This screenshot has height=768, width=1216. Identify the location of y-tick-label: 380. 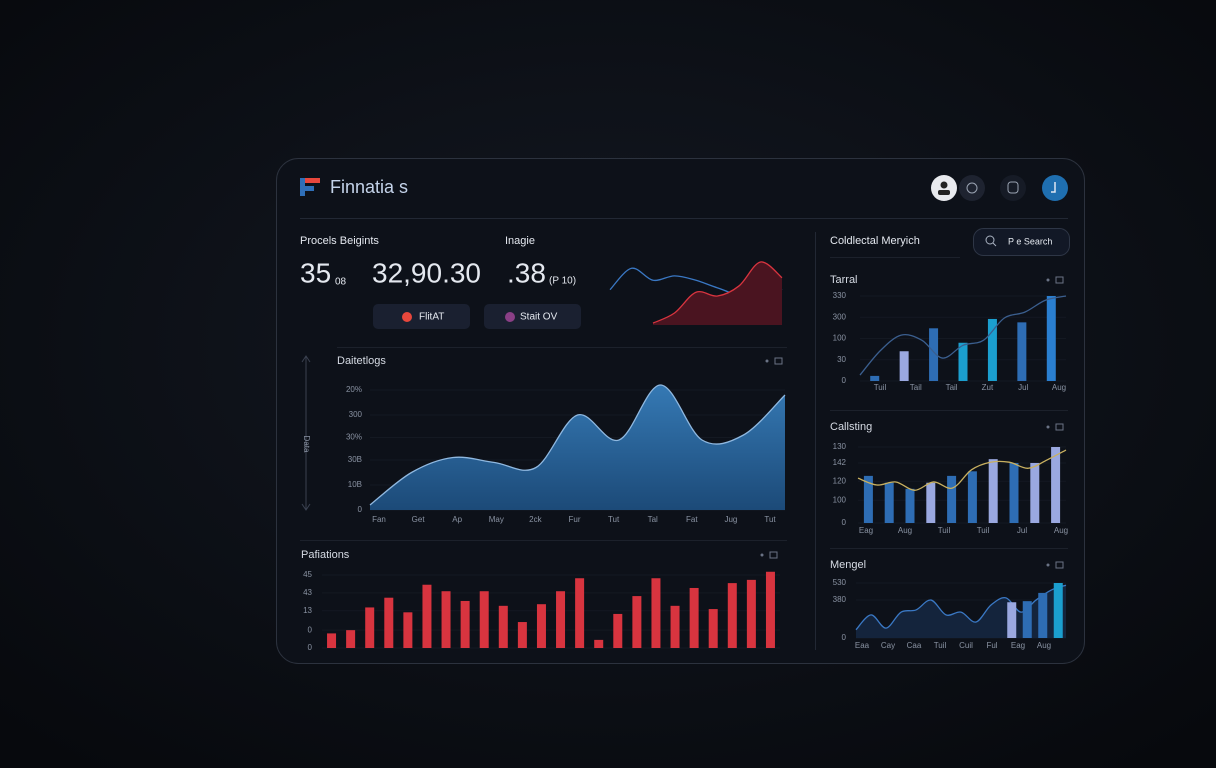
(840, 599).